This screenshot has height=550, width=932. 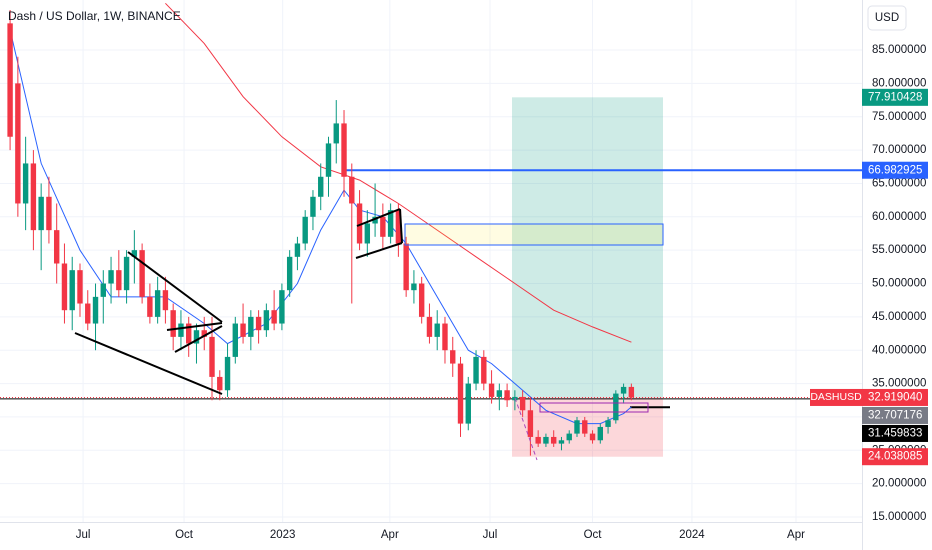 What do you see at coordinates (899, 83) in the screenshot?
I see `y-tick-label: 80.000000` at bounding box center [899, 83].